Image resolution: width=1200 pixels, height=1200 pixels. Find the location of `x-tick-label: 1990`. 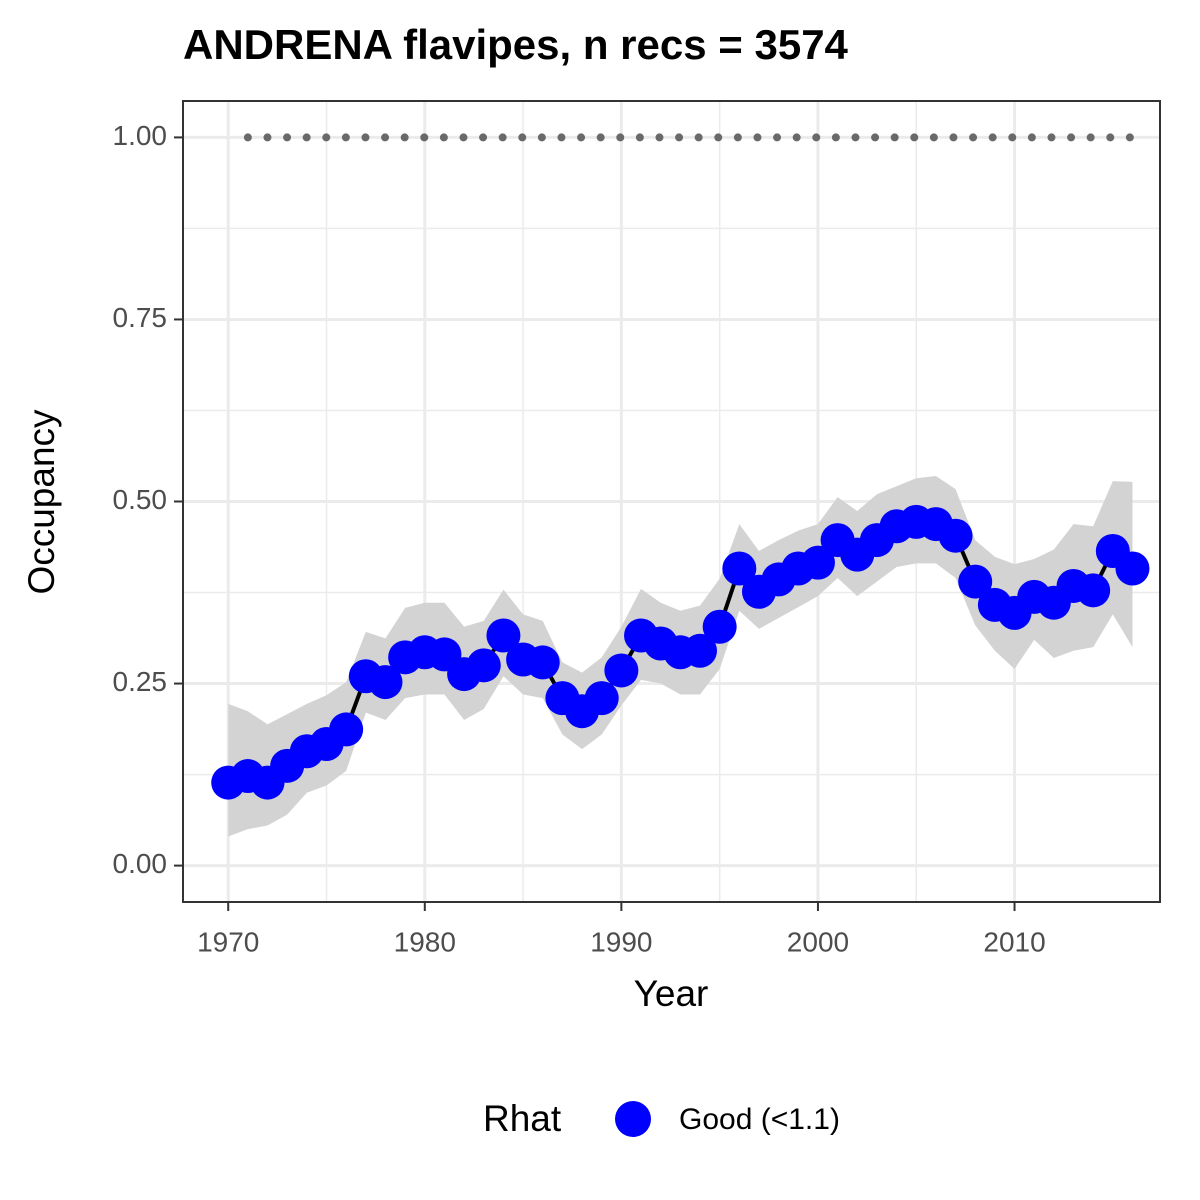

x-tick-label: 1990 is located at coordinates (621, 941).